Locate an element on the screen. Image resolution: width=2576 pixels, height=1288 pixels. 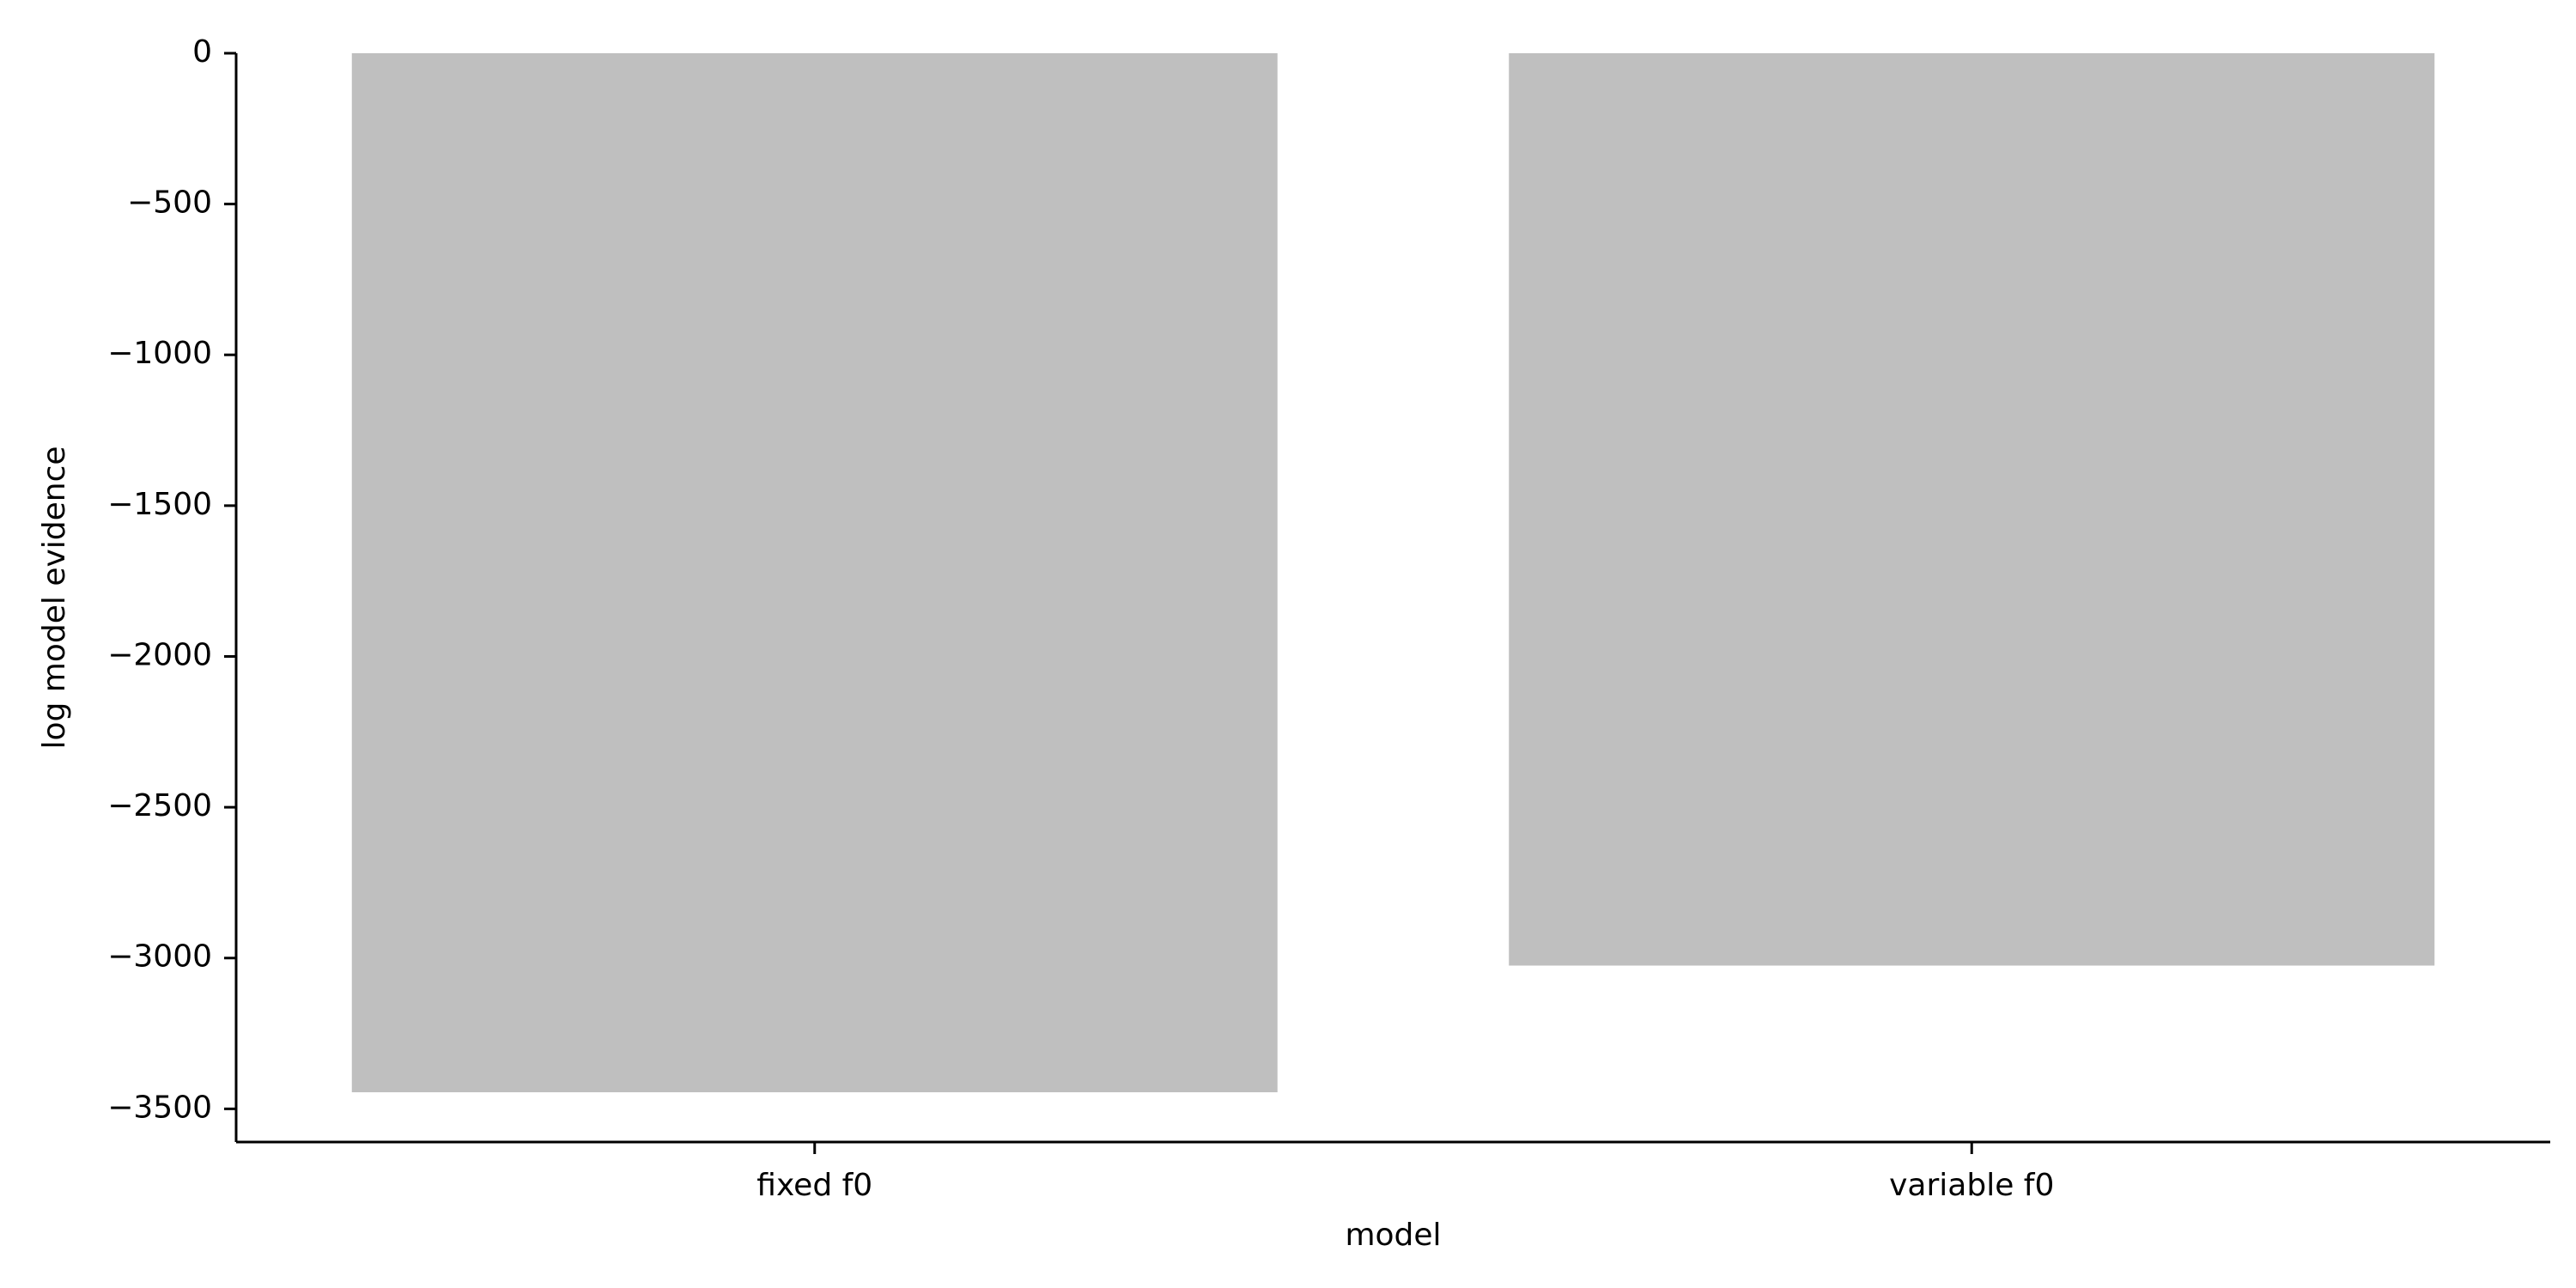
x-axis-ticks: fixed f0 variable f0 is located at coordinates (1405, 1173).